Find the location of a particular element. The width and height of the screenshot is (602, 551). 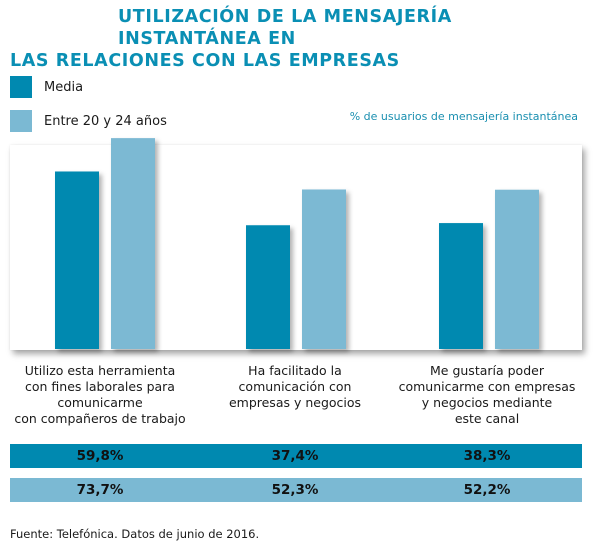

legend-item-media: Media is located at coordinates (46, 87).